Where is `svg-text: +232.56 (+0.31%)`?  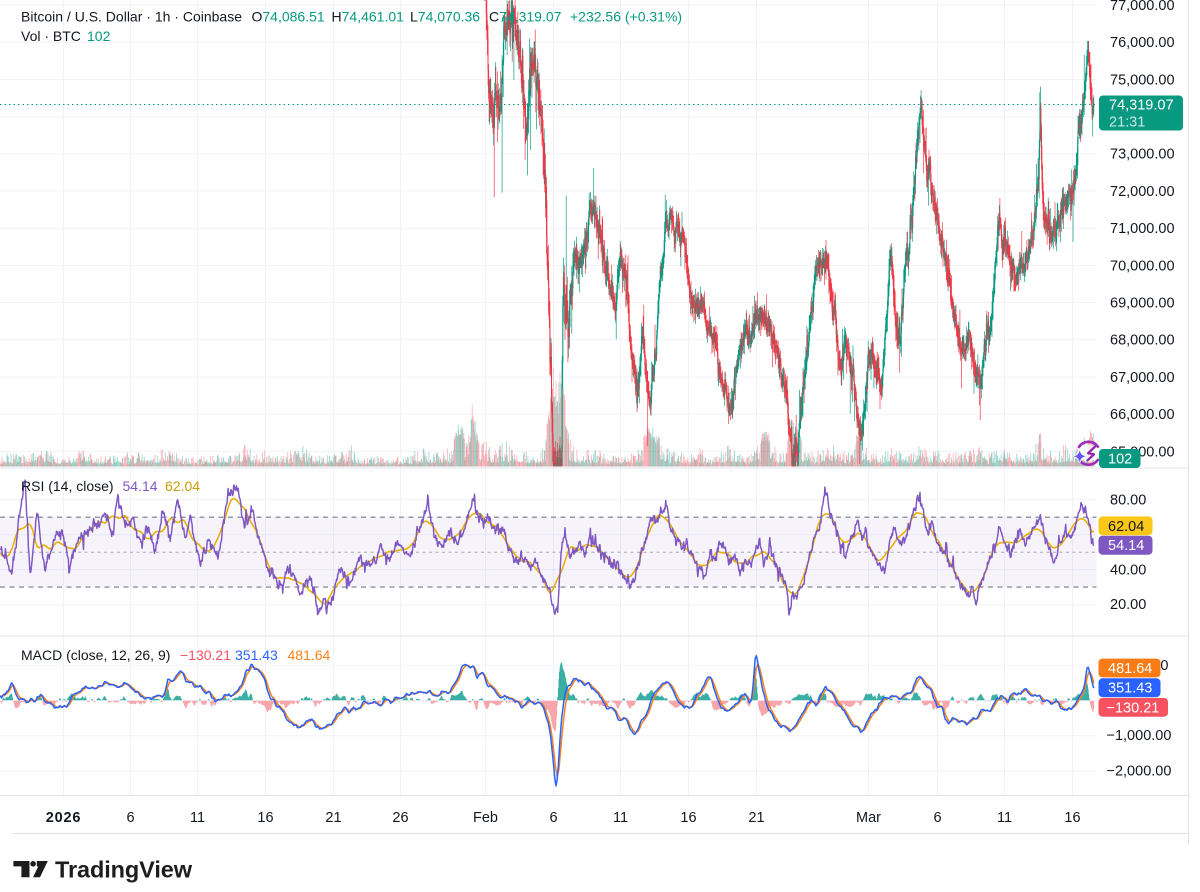
svg-text: +232.56 (+0.31%) is located at coordinates (626, 17).